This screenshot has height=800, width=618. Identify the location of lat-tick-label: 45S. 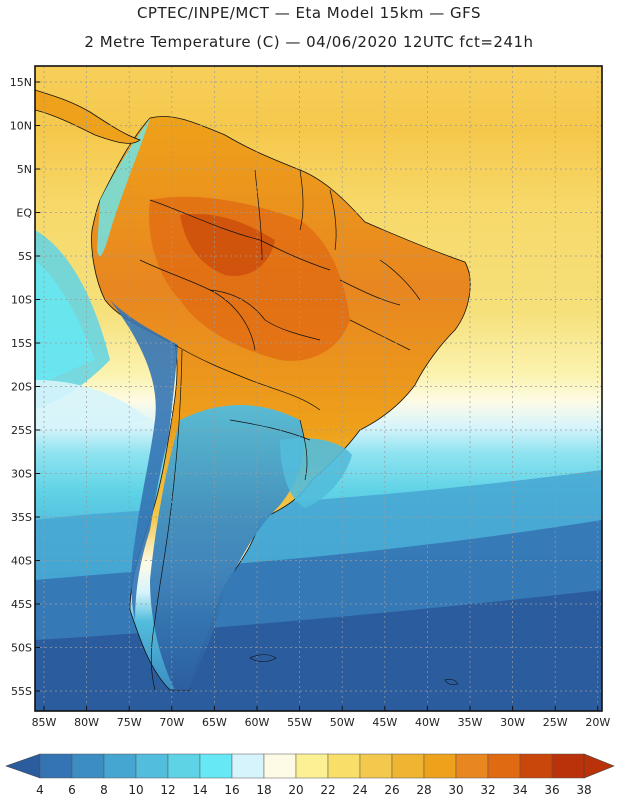
(21, 604).